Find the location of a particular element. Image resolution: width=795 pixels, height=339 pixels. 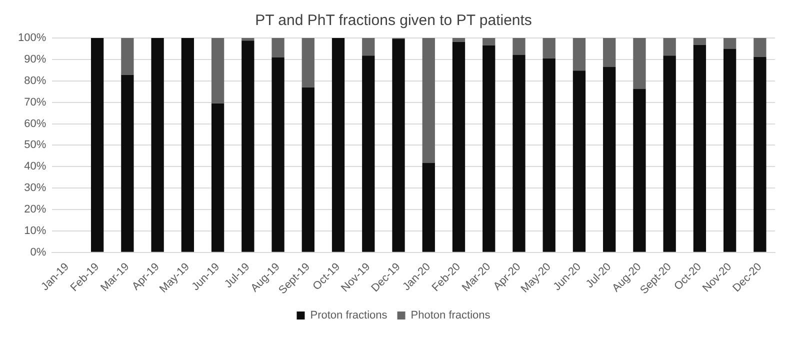

y-tick-label: 60% is located at coordinates (35, 124).